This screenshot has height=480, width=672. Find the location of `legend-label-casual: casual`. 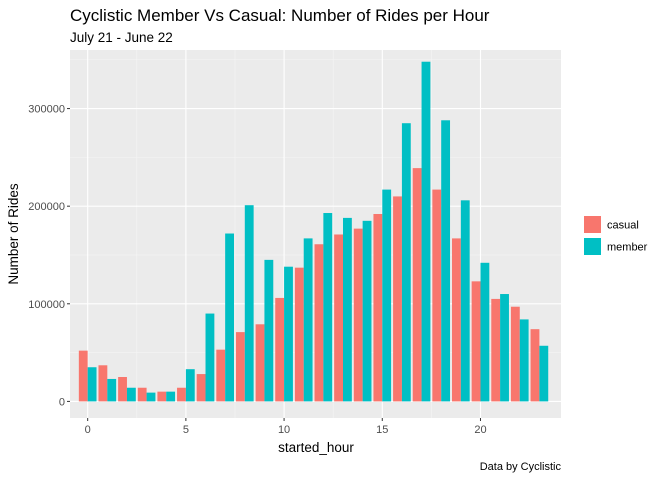

legend-label-casual: casual is located at coordinates (623, 226).